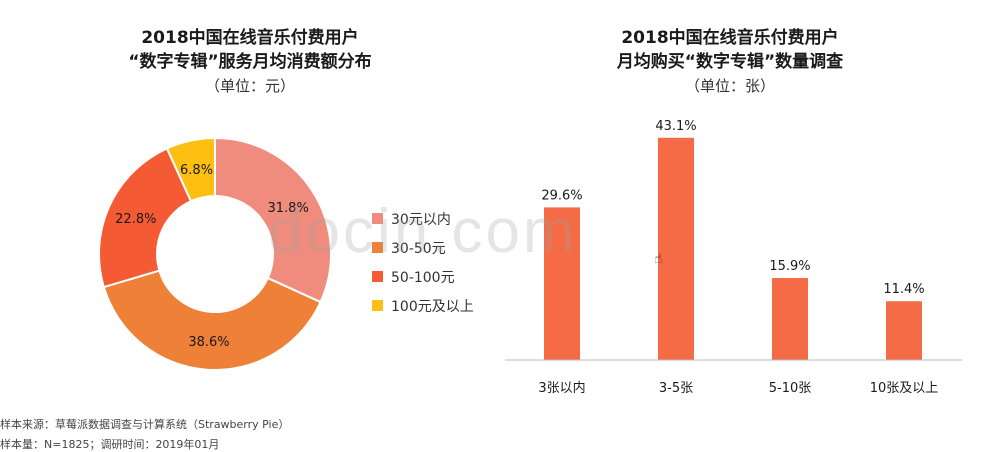  What do you see at coordinates (250, 38) in the screenshot?
I see `donut-title-line-1: 2018中国在线音乐付费用户` at bounding box center [250, 38].